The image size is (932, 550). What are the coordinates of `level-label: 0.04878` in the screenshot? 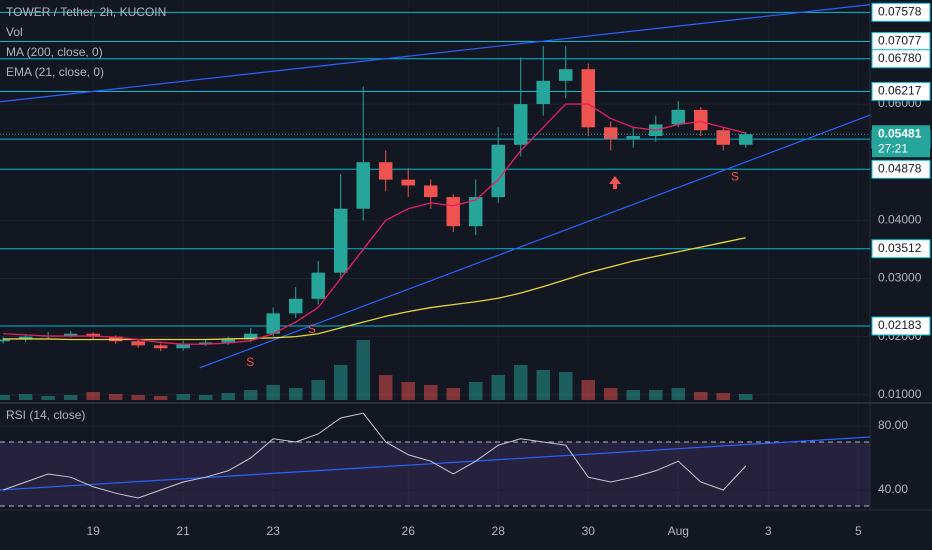 It's located at (900, 168).